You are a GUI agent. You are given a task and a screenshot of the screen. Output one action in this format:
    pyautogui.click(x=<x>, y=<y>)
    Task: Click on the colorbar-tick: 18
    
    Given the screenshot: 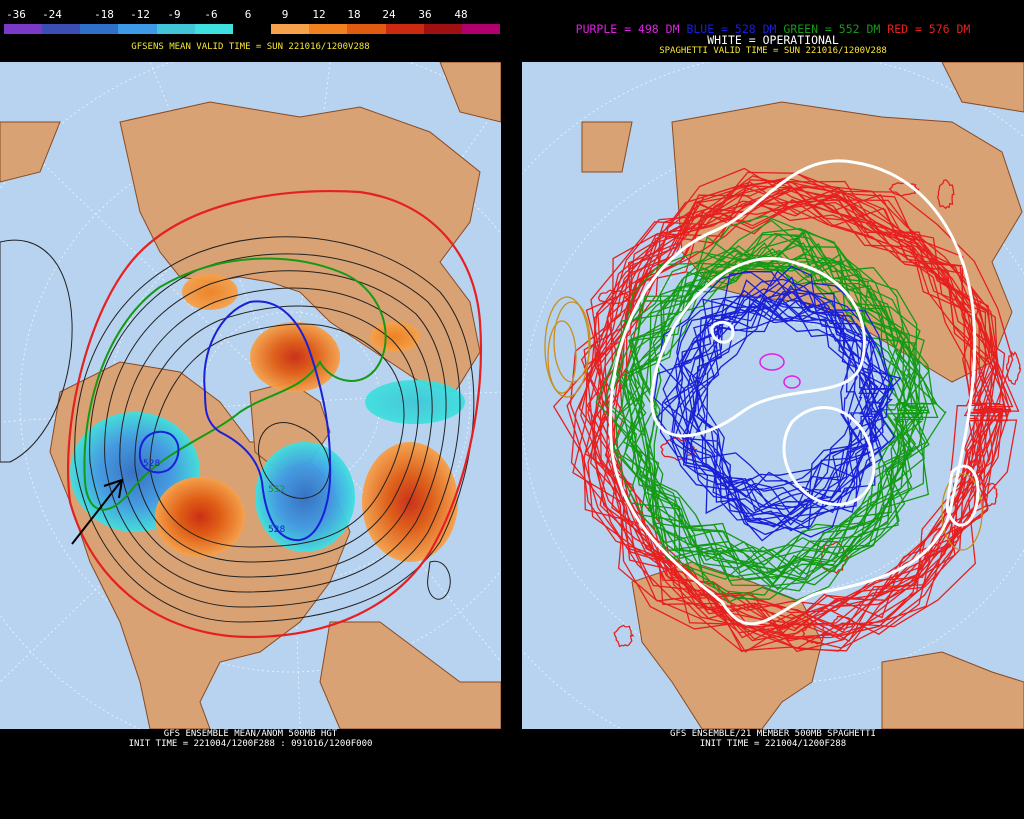 What is the action you would take?
    pyautogui.click(x=354, y=14)
    